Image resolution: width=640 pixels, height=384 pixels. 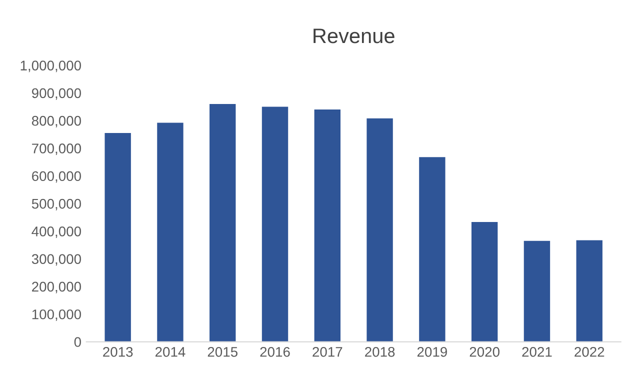 I want to click on y-tick-label: 0, so click(x=77, y=342).